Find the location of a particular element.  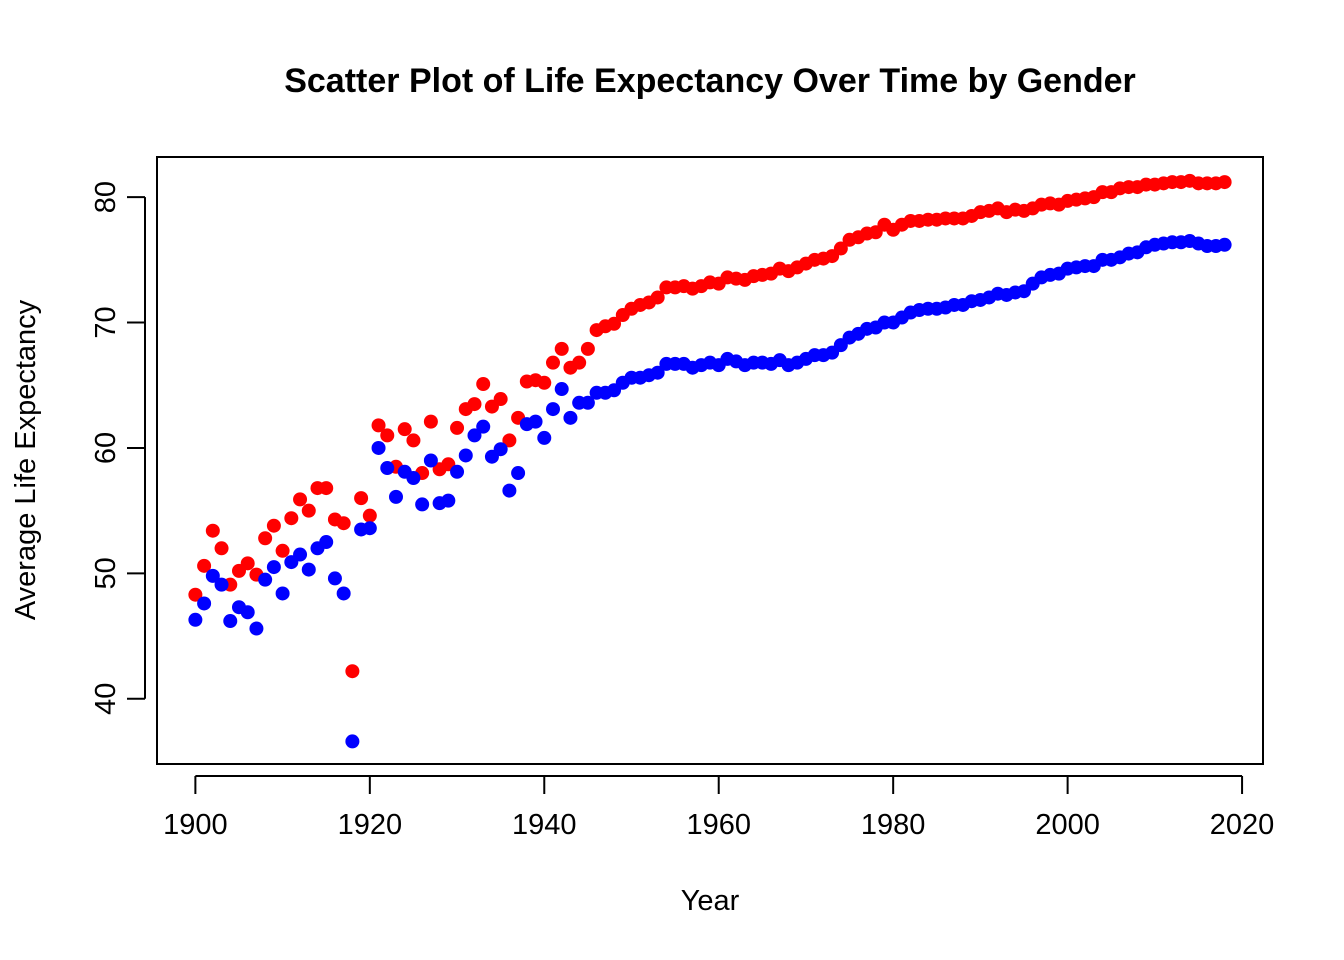

x-tick-label: 2020 is located at coordinates (1242, 825).